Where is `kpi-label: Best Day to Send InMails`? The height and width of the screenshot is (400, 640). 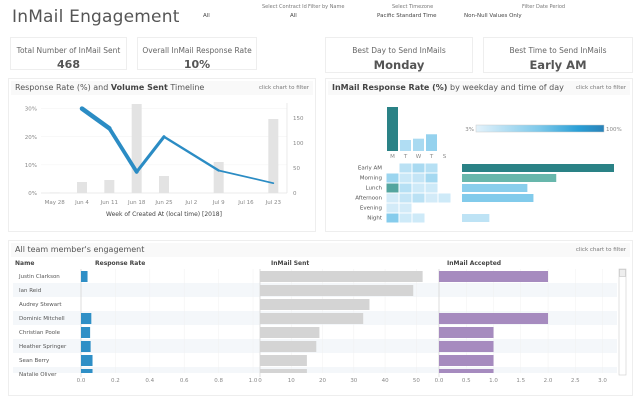 kpi-label: Best Day to Send InMails is located at coordinates (399, 50).